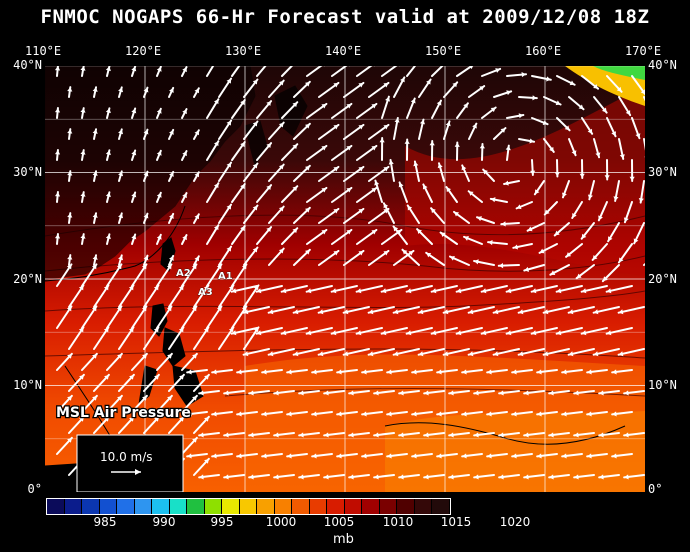 The image size is (690, 552). Describe the element at coordinates (204, 283) in the screenshot. I see `storm-markers: A1 A2 A3` at that location.